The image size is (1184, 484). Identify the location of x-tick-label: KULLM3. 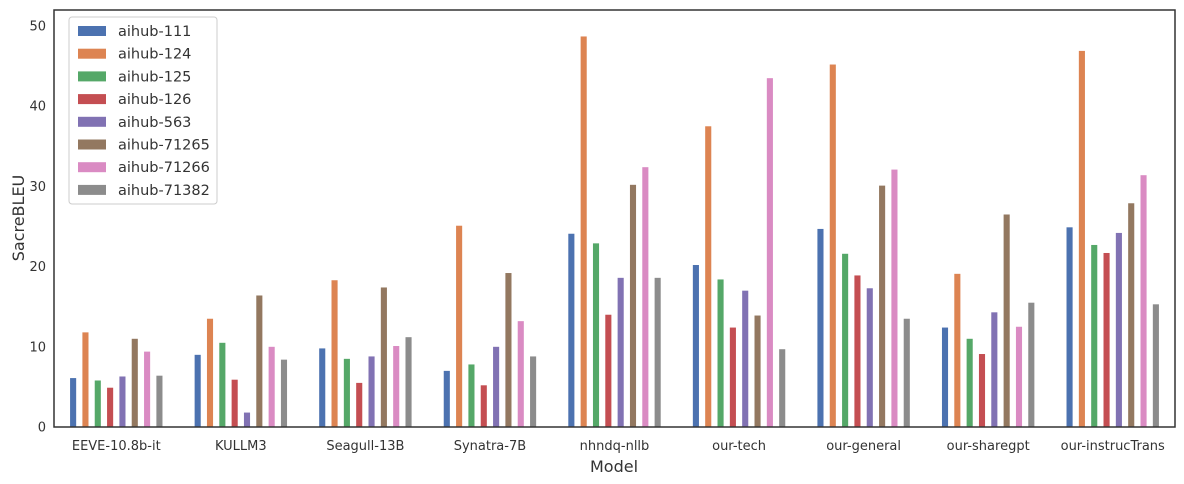
(241, 446).